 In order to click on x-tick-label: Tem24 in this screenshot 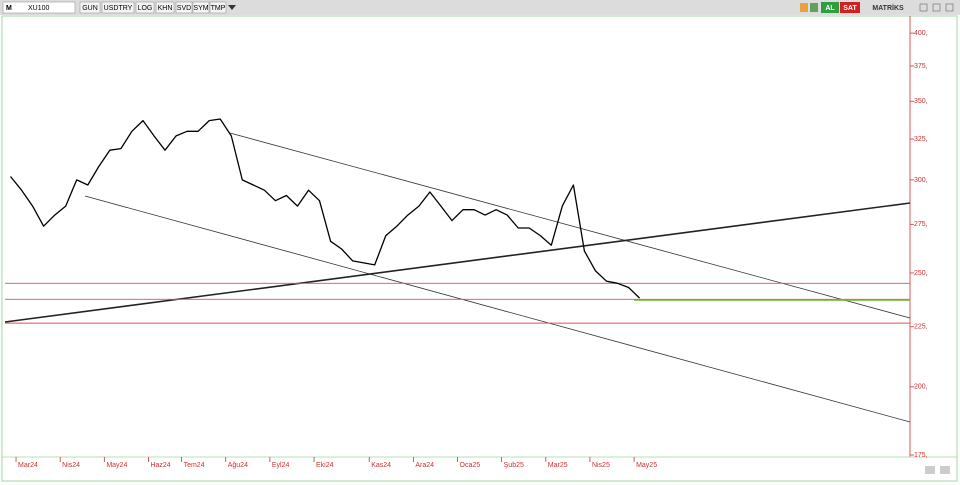, I will do `click(194, 465)`.